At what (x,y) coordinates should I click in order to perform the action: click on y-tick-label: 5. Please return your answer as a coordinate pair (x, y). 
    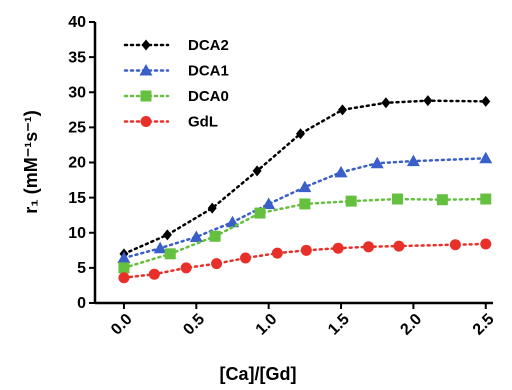
    Looking at the image, I should click on (81, 268).